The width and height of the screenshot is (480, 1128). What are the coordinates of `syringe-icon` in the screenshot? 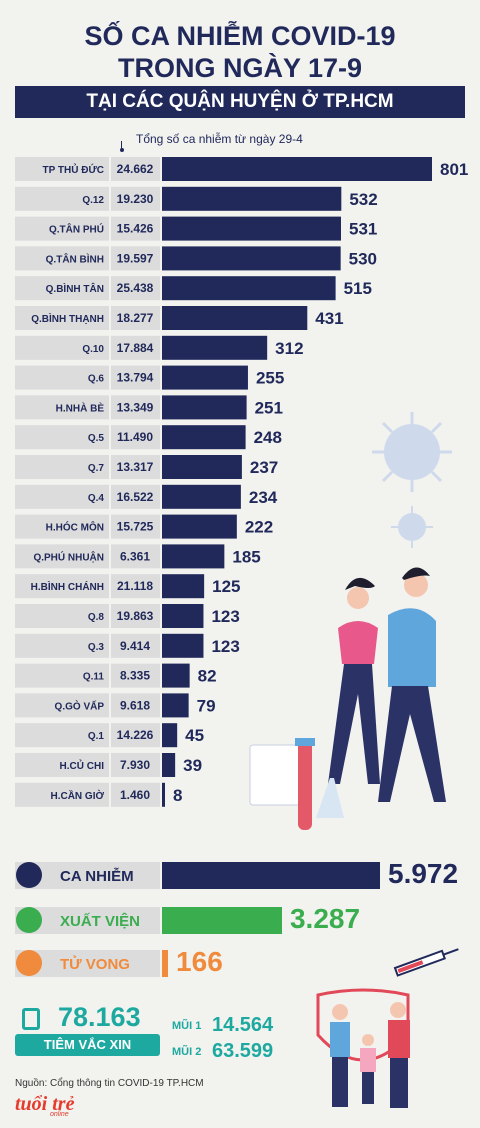 It's located at (31, 1019).